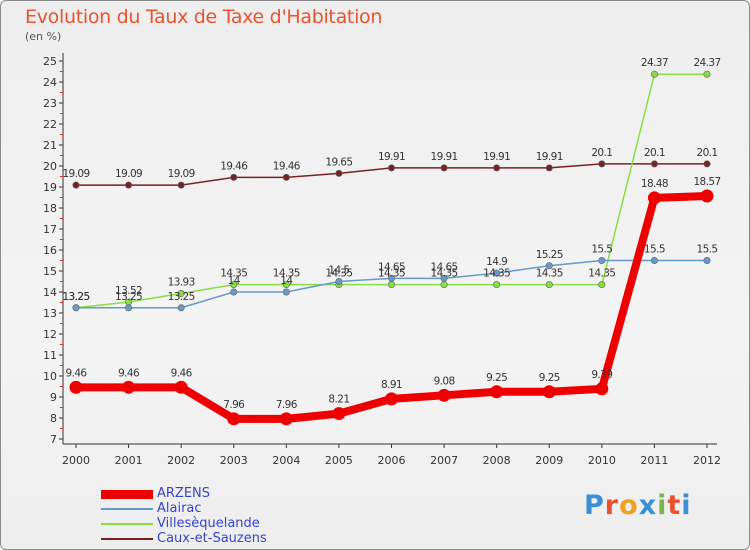 This screenshot has width=750, height=550. What do you see at coordinates (50, 61) in the screenshot?
I see `y-tick-label: 25` at bounding box center [50, 61].